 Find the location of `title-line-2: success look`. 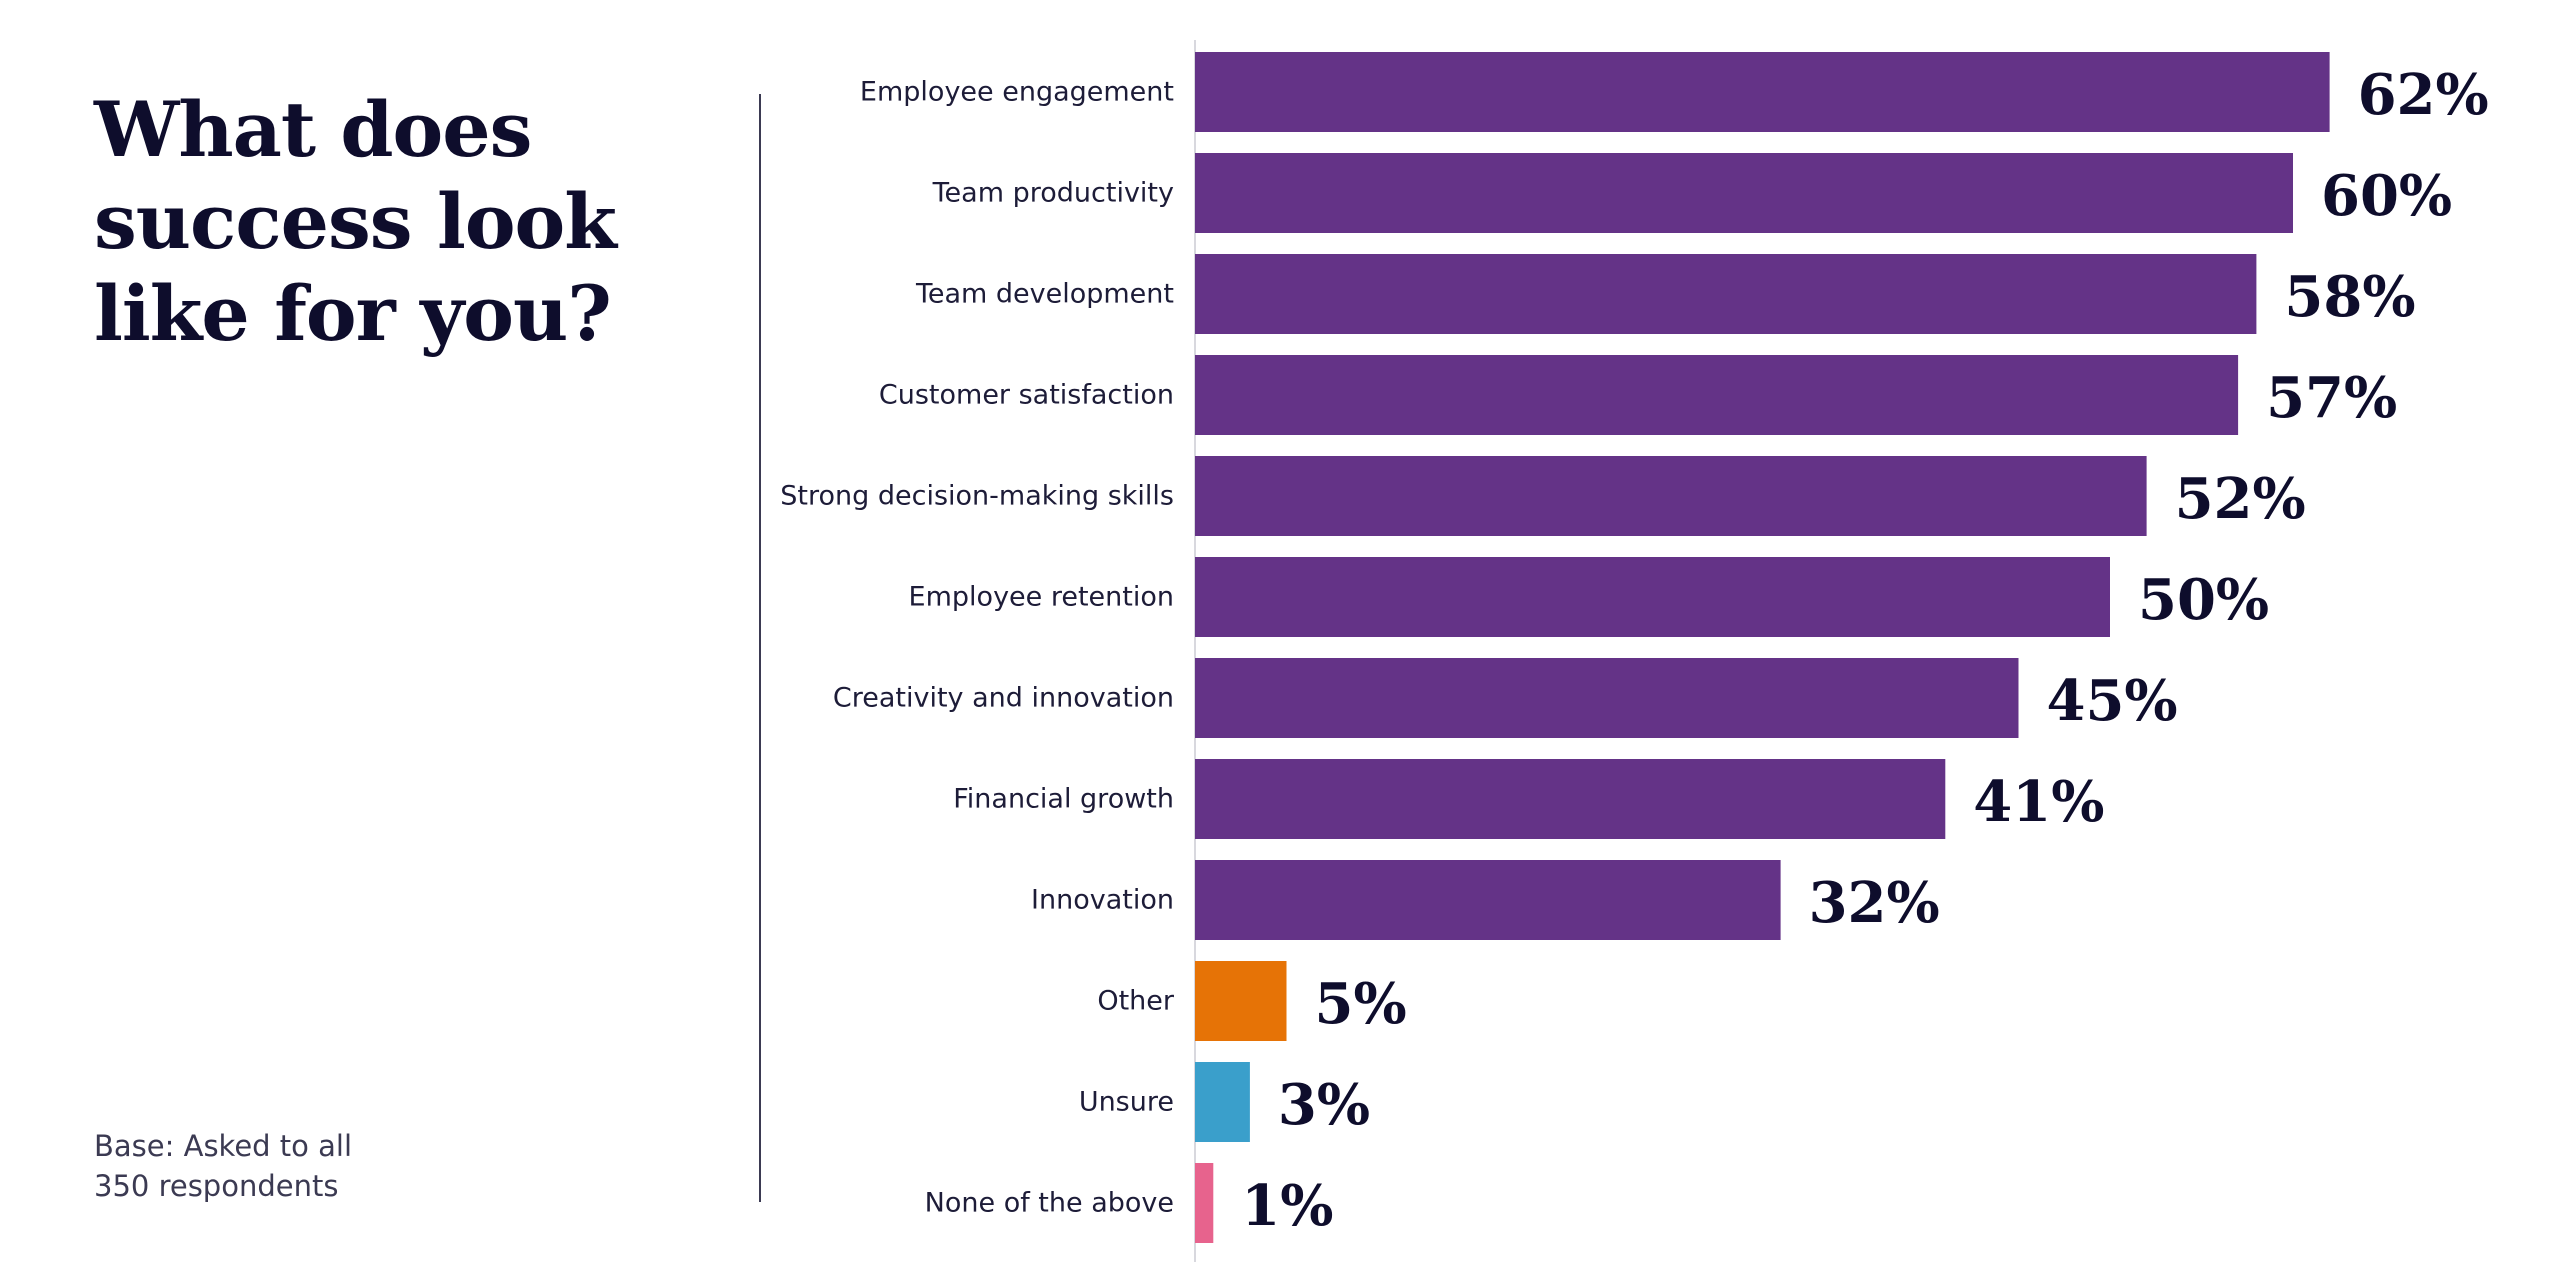

title-line-2: success look is located at coordinates (355, 221).